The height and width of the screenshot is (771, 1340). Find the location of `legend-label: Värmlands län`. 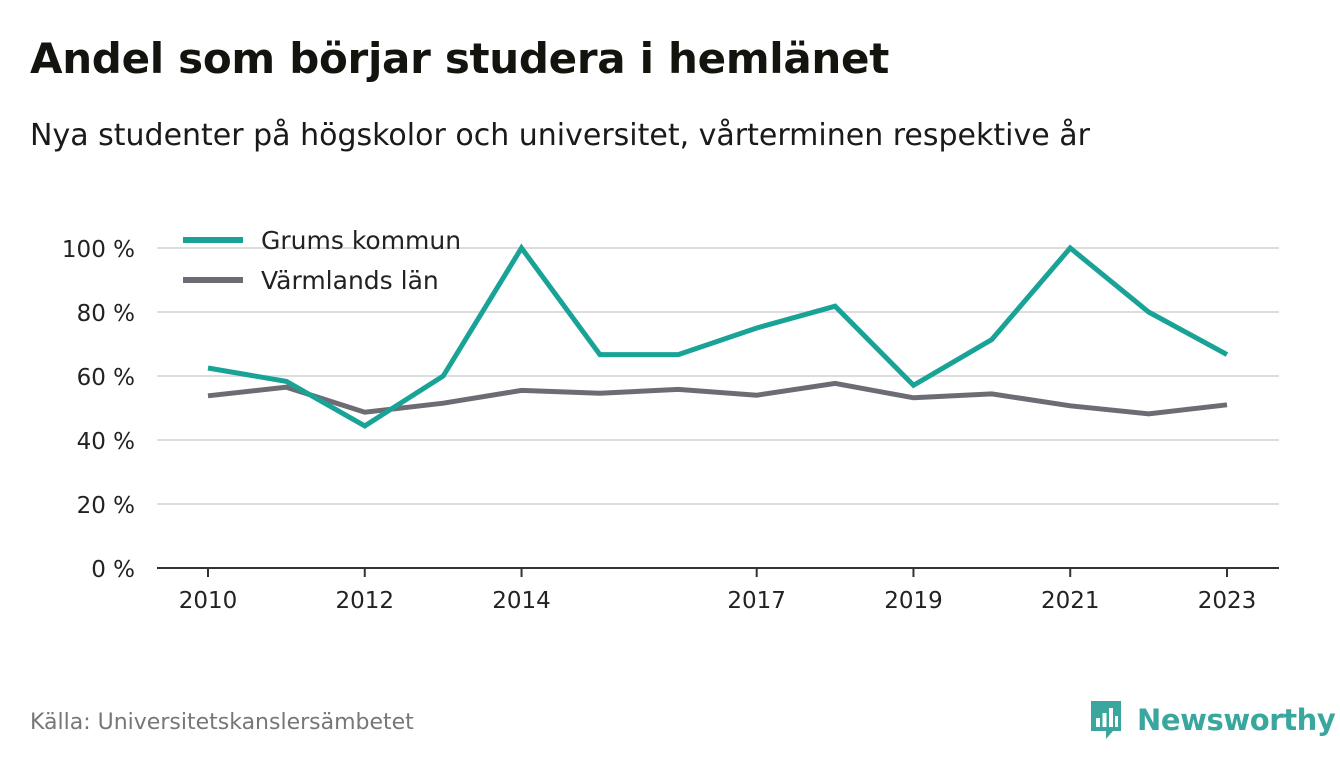

legend-label: Värmlands län is located at coordinates (350, 280).